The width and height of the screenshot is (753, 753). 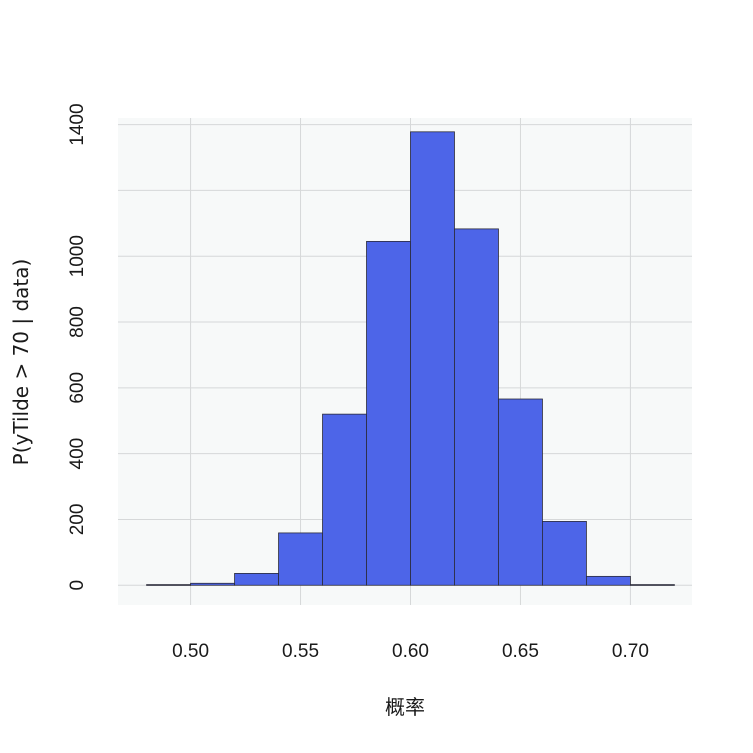 What do you see at coordinates (77, 346) in the screenshot?
I see `y-axis-ticks: 0 200 400 600 800 1000 1400` at bounding box center [77, 346].